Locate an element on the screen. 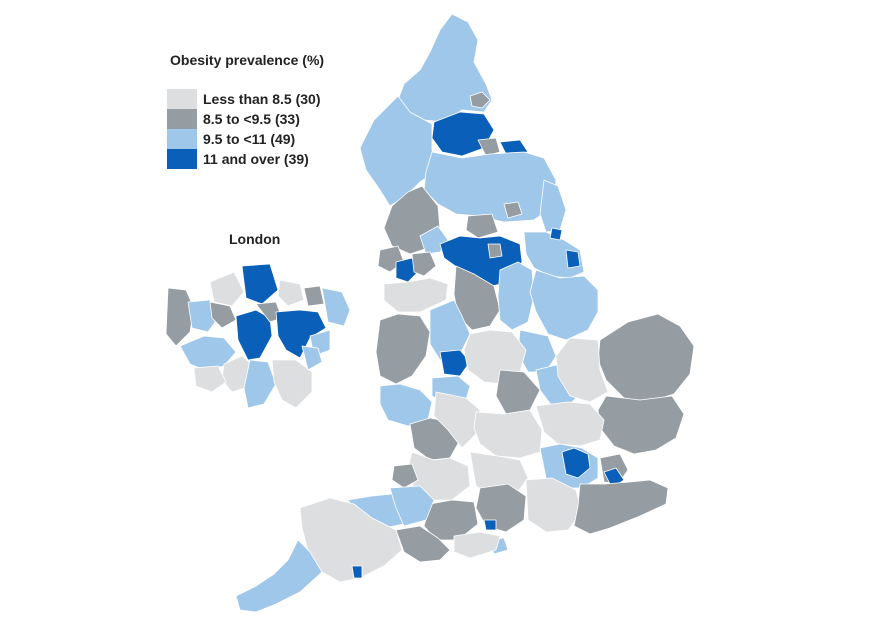  legend-label: 8.5 to <9.5 (33) is located at coordinates (251, 119).